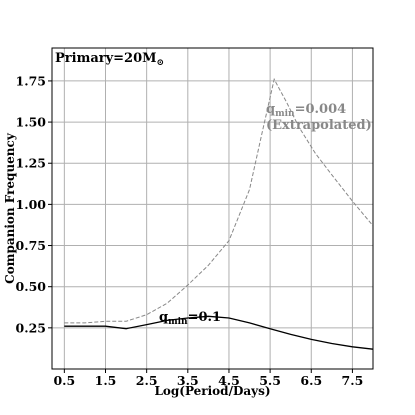 The width and height of the screenshot is (415, 415). What do you see at coordinates (229, 380) in the screenshot?
I see `x-tick-label: 4.5` at bounding box center [229, 380].